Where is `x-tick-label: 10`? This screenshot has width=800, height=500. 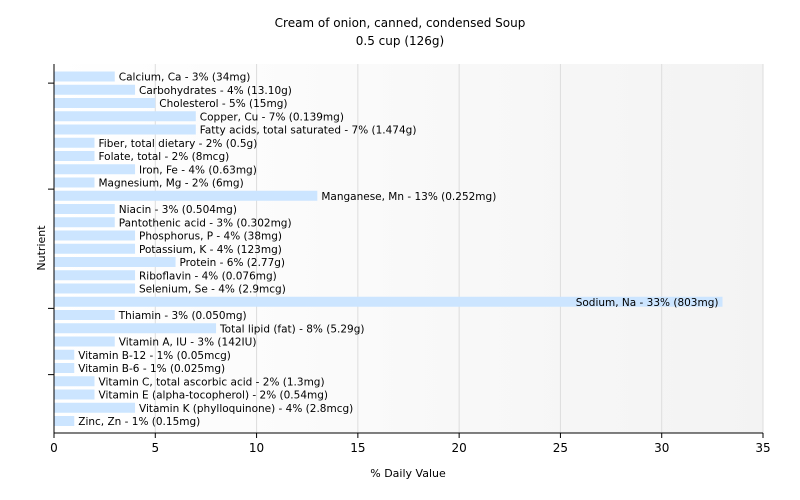 x-tick-label: 10 is located at coordinates (256, 448).